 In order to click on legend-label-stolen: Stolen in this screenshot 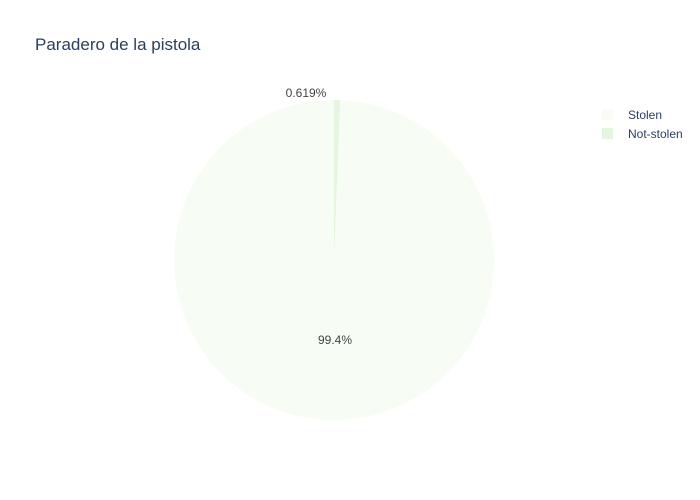, I will do `click(645, 115)`.